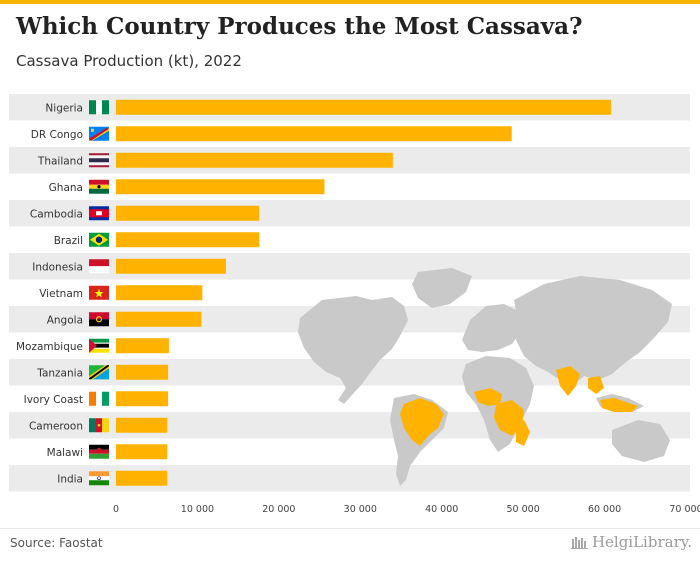 This screenshot has width=700, height=568. Describe the element at coordinates (314, 134) in the screenshot. I see `bar-dr-congo` at that location.